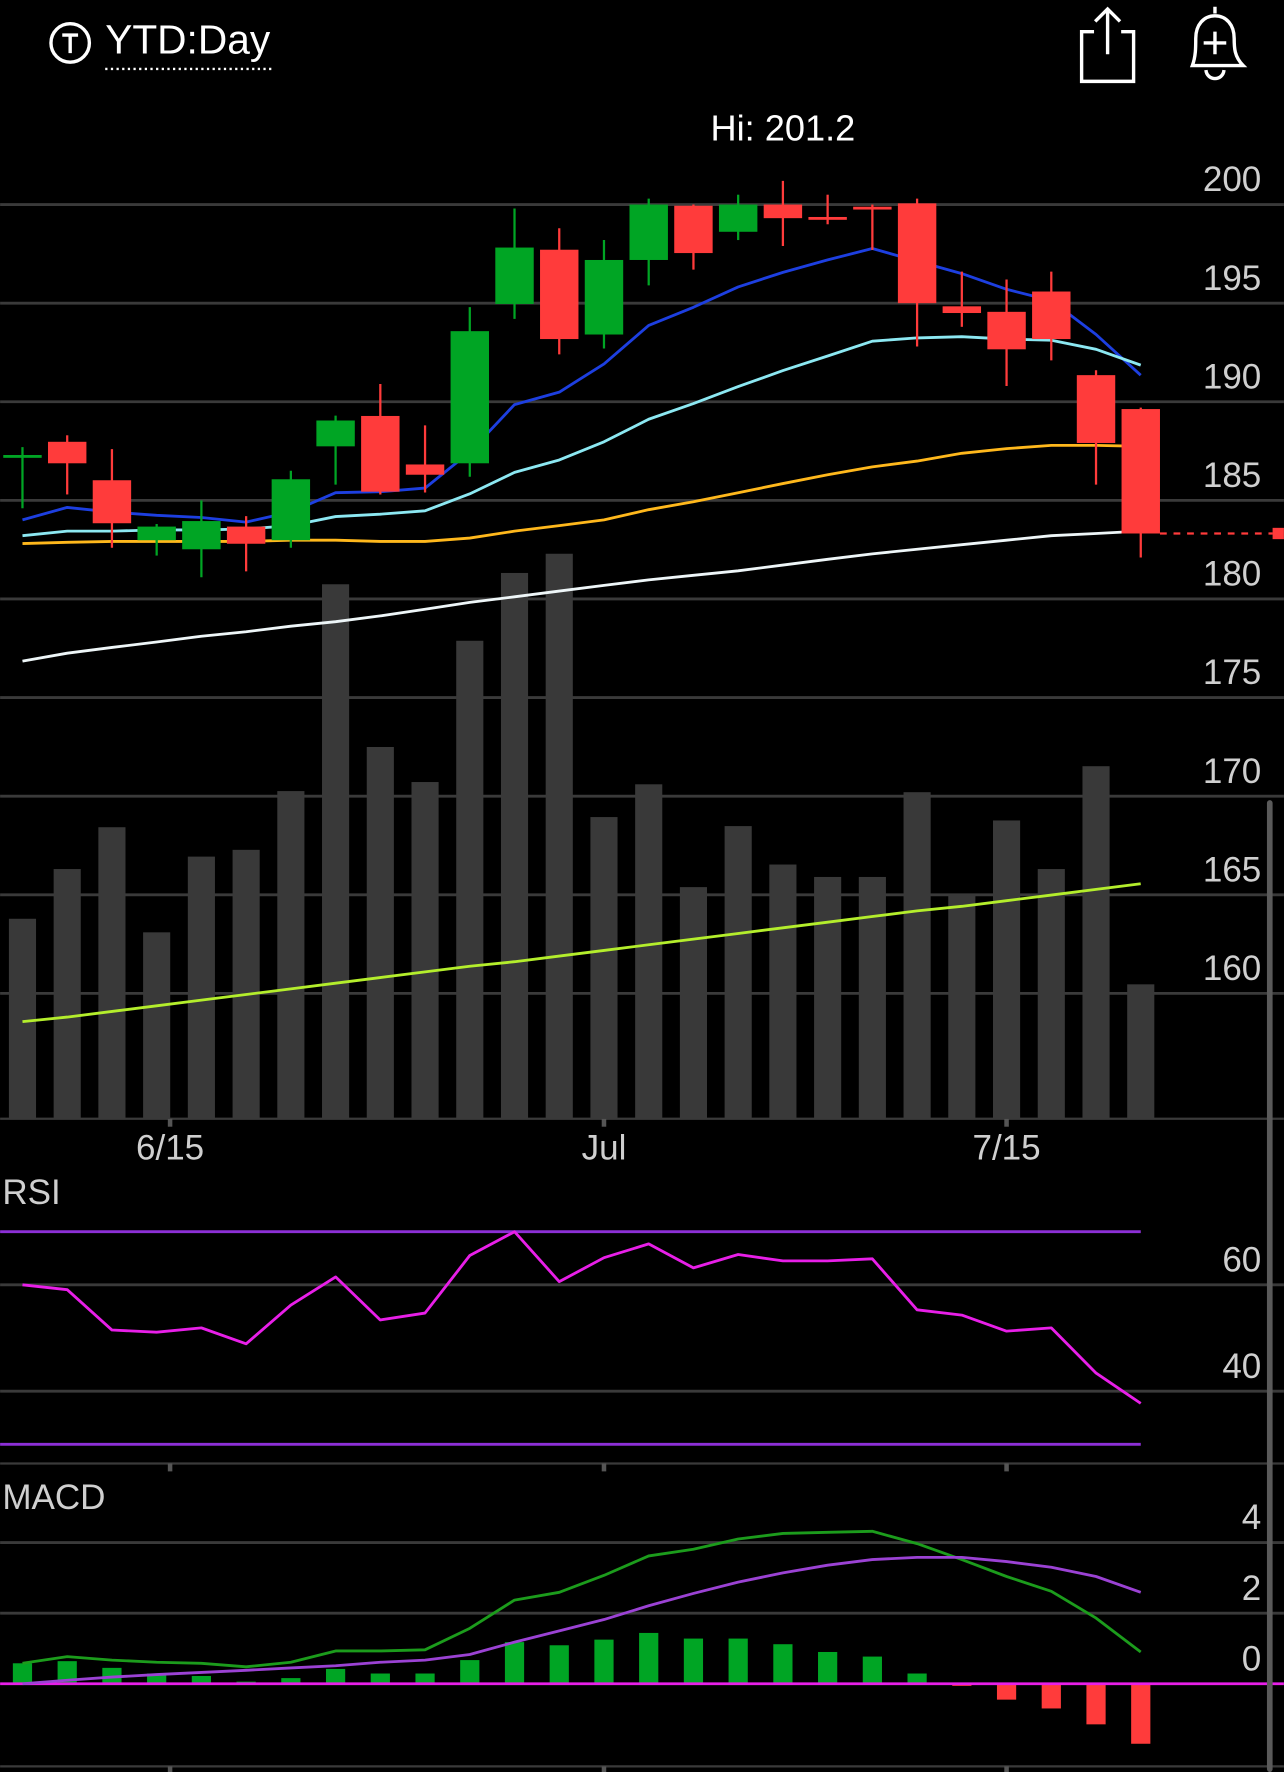  What do you see at coordinates (1232, 278) in the screenshot?
I see `y-tick-label: 195` at bounding box center [1232, 278].